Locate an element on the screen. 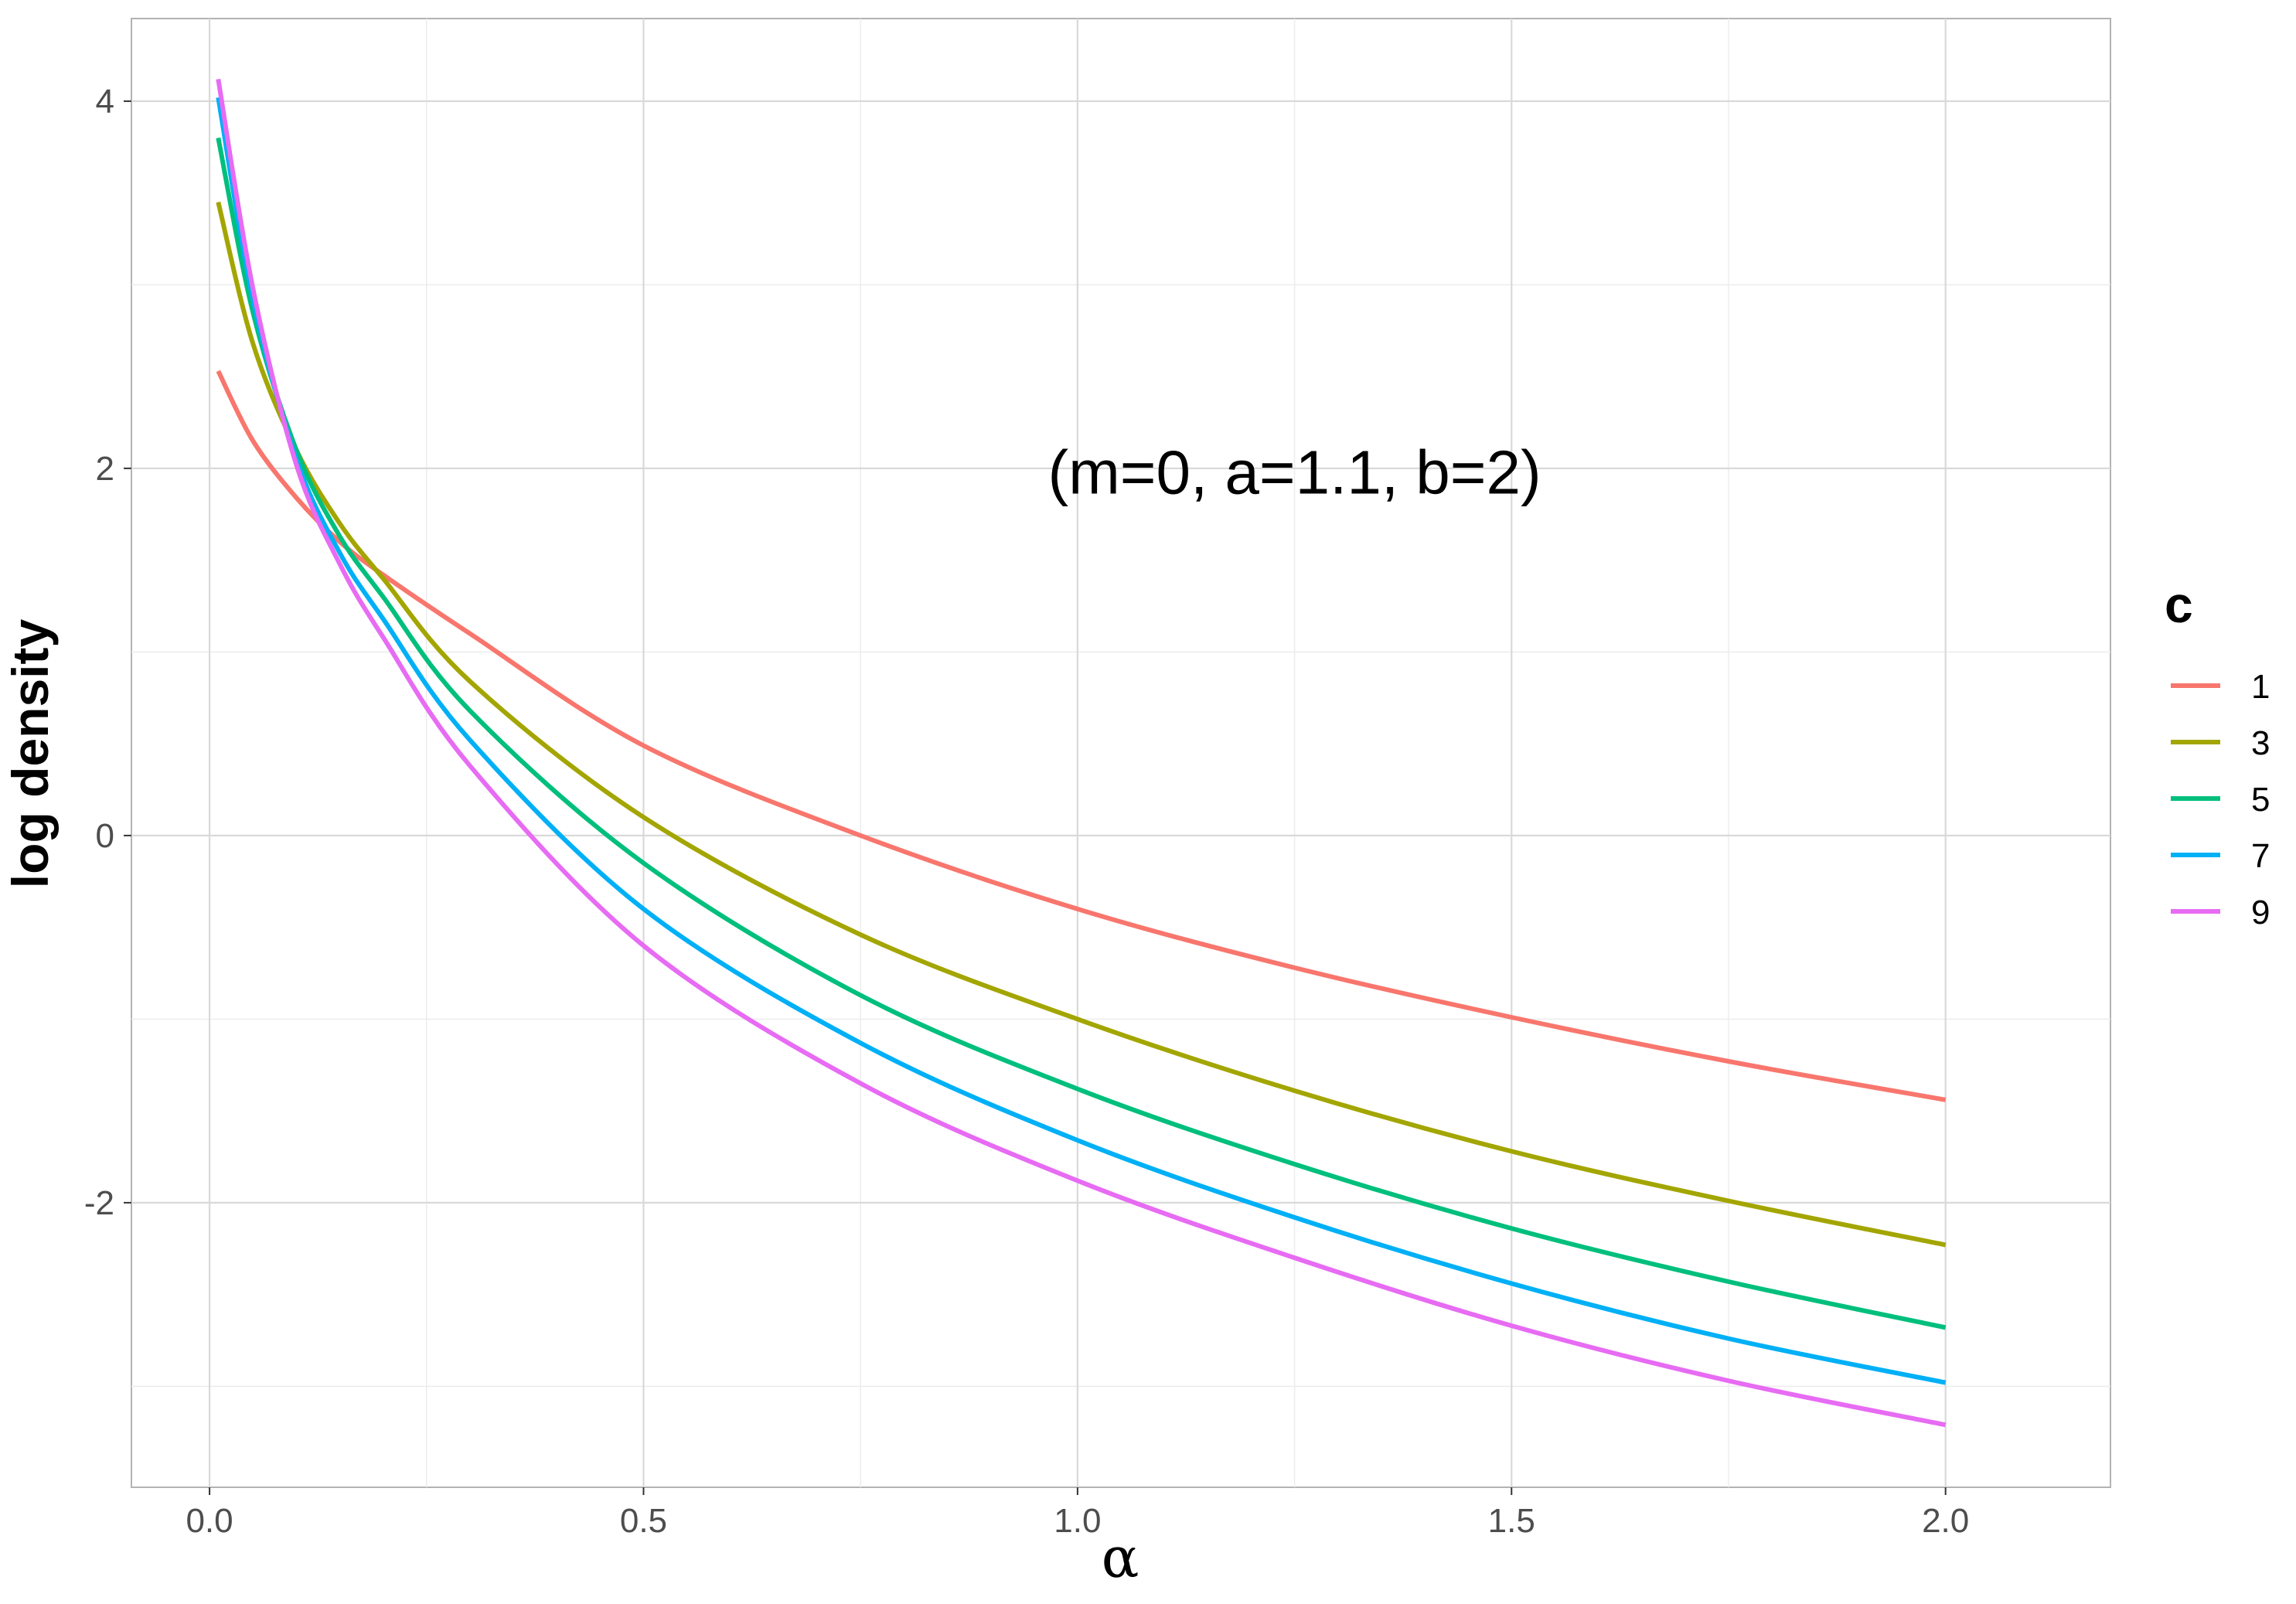 This screenshot has width=2296, height=1604. x-tick-label: 0.0 is located at coordinates (209, 1521).